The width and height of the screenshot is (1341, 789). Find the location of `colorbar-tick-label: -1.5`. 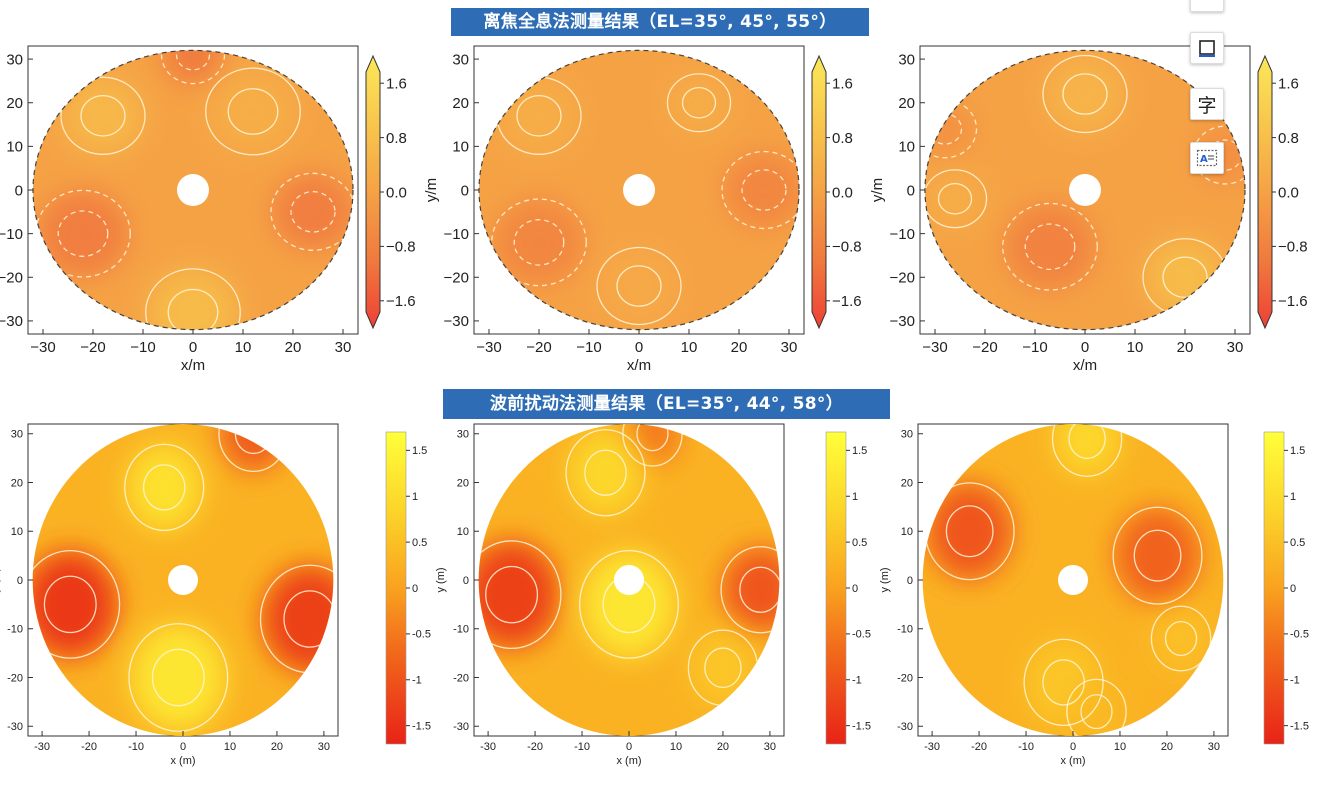

colorbar-tick-label: -1.5 is located at coordinates (861, 726).